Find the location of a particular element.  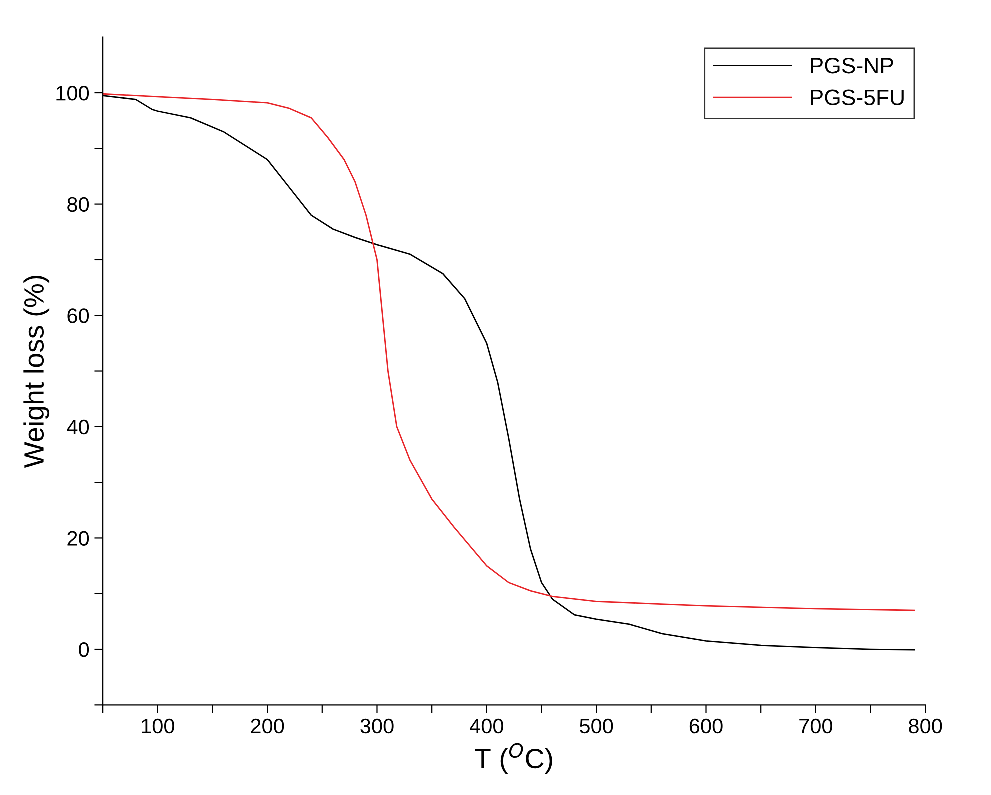

x-tick-label: 500 is located at coordinates (597, 726).